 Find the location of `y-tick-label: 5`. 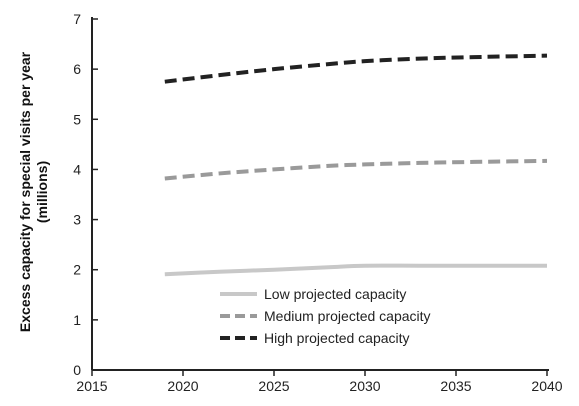

y-tick-label: 5 is located at coordinates (77, 119).